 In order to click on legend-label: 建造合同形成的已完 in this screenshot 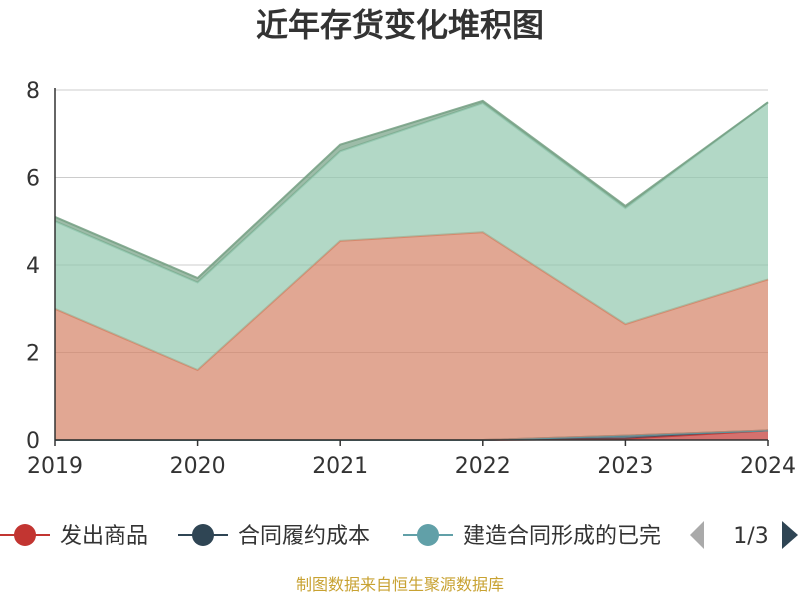, I will do `click(562, 536)`.